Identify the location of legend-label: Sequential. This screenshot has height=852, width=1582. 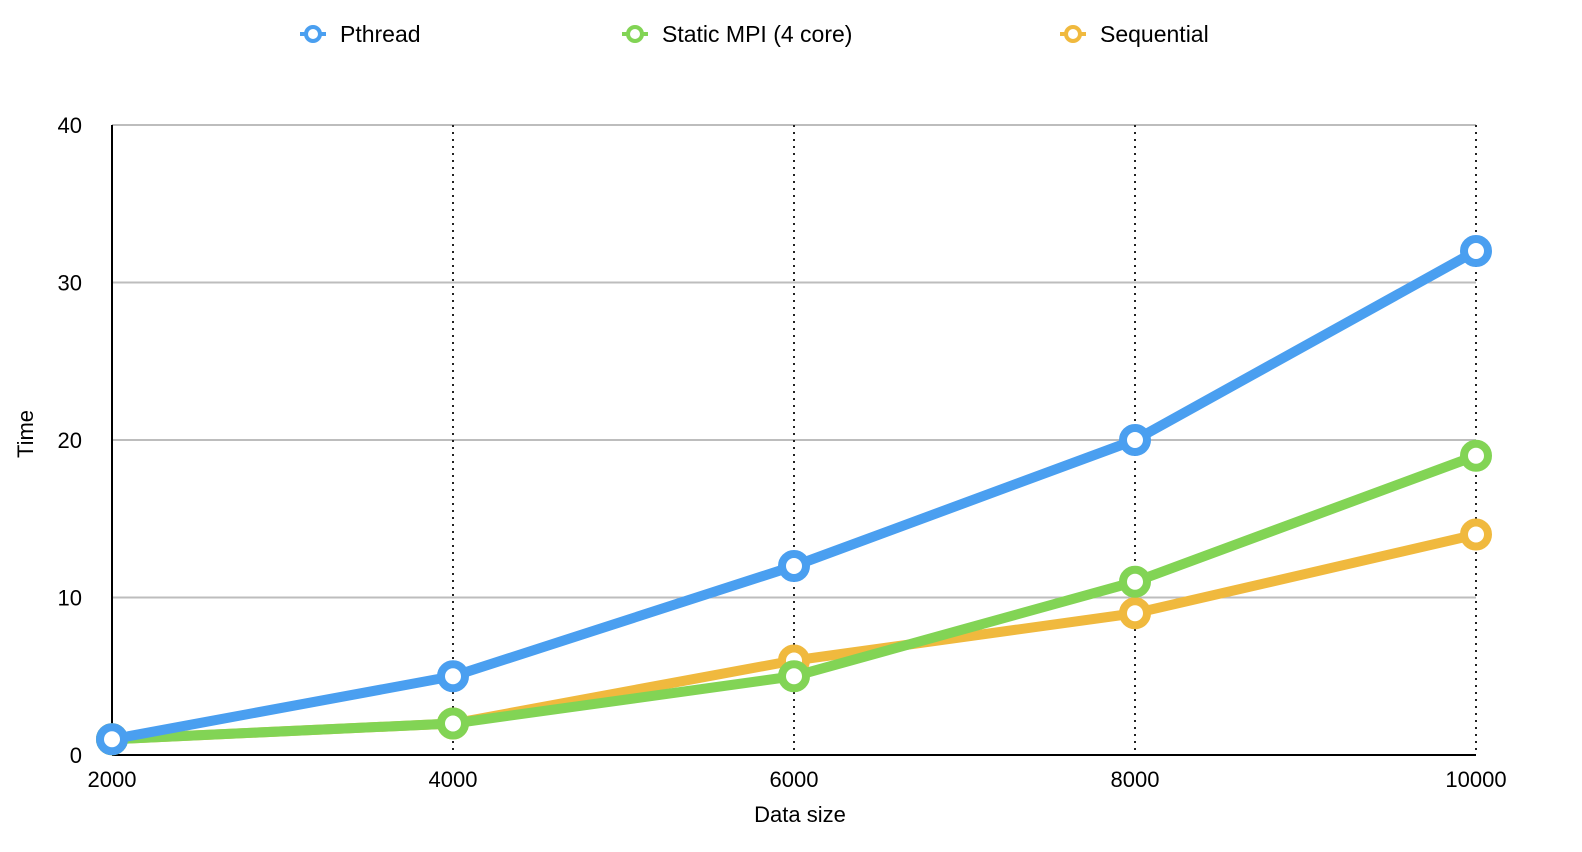
(1154, 34).